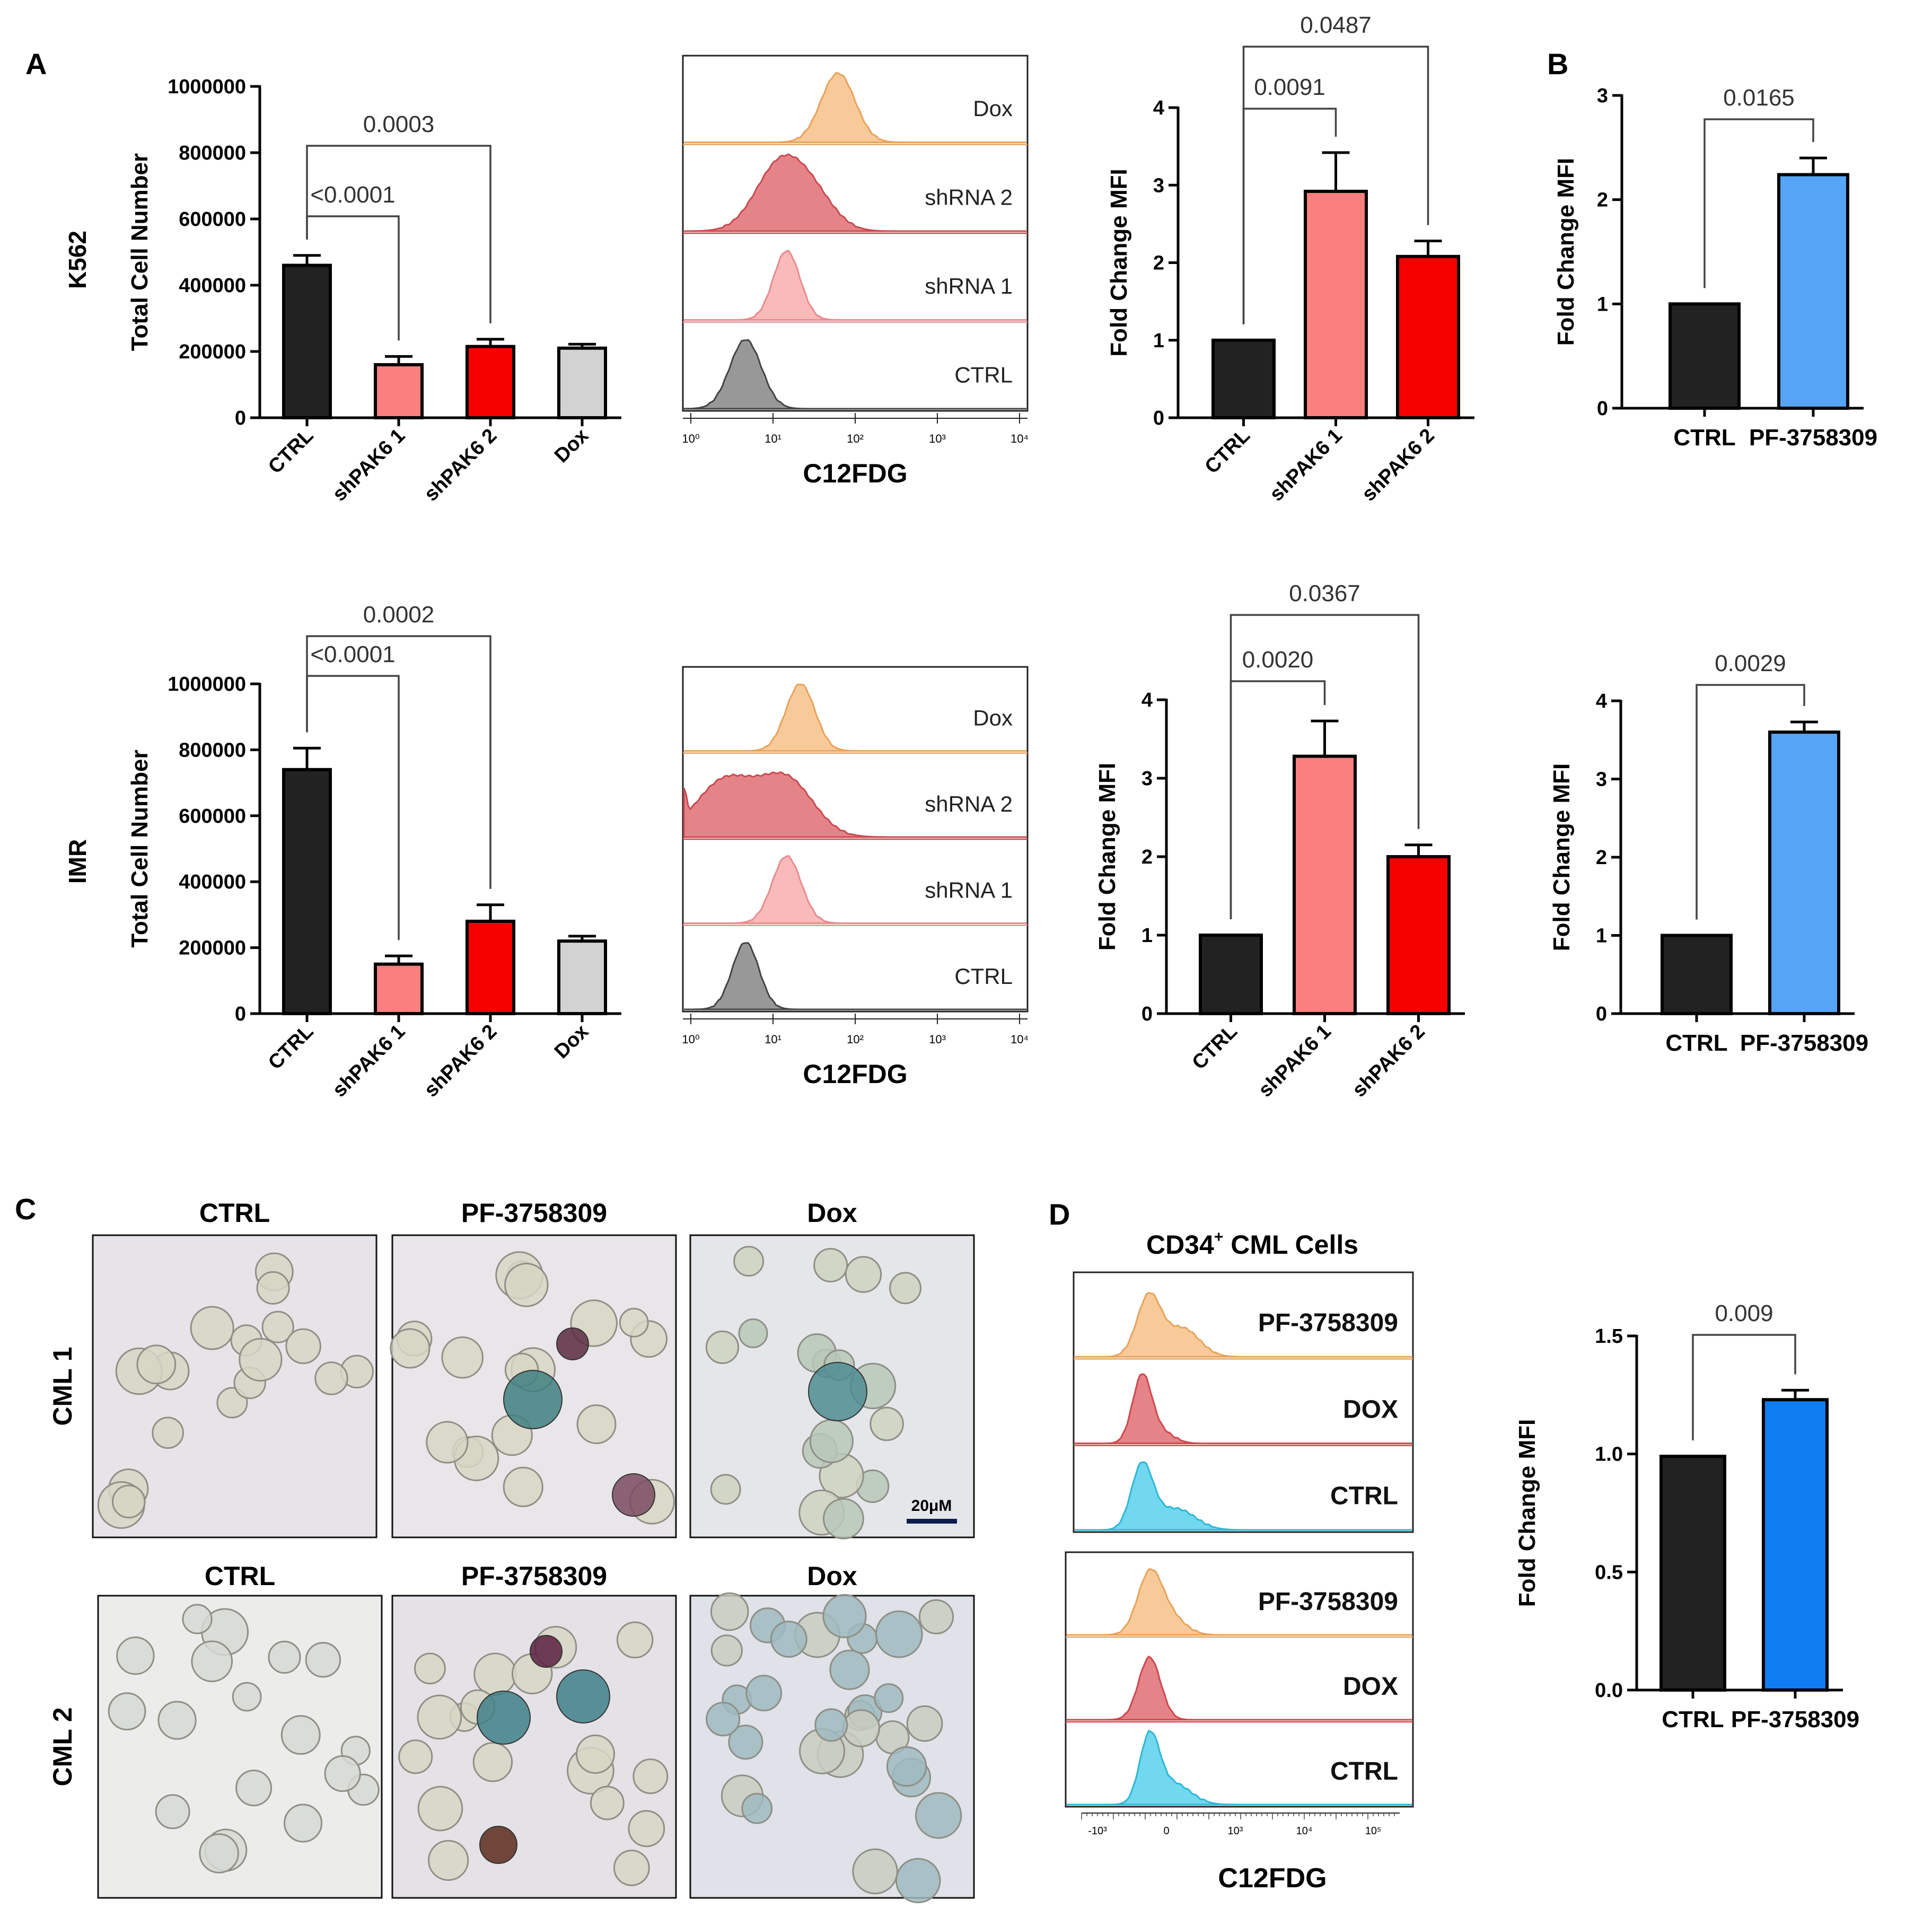 Image resolution: width=1932 pixels, height=1909 pixels. Describe the element at coordinates (773, 438) in the screenshot. I see `x-tick-label: 10¹` at that location.